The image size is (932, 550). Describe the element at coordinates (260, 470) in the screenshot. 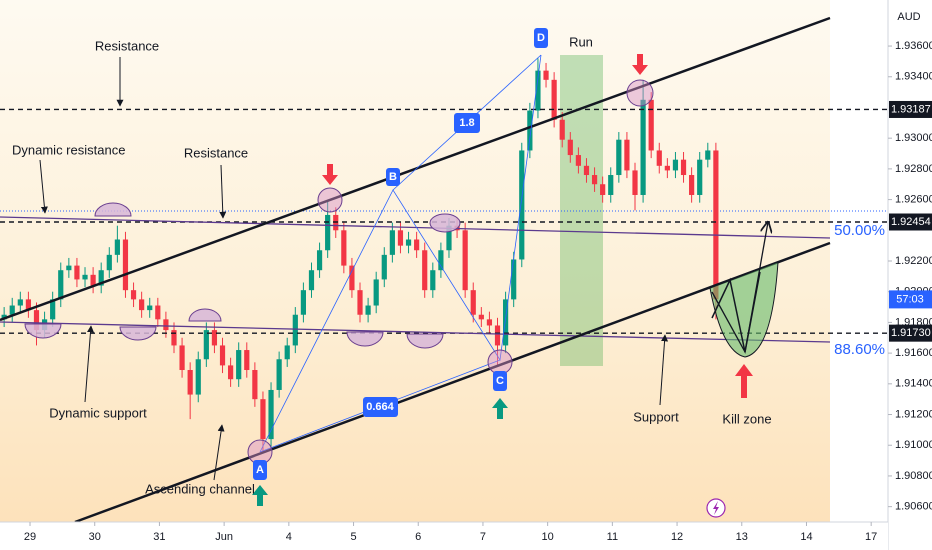

I see `point-label: A` at that location.